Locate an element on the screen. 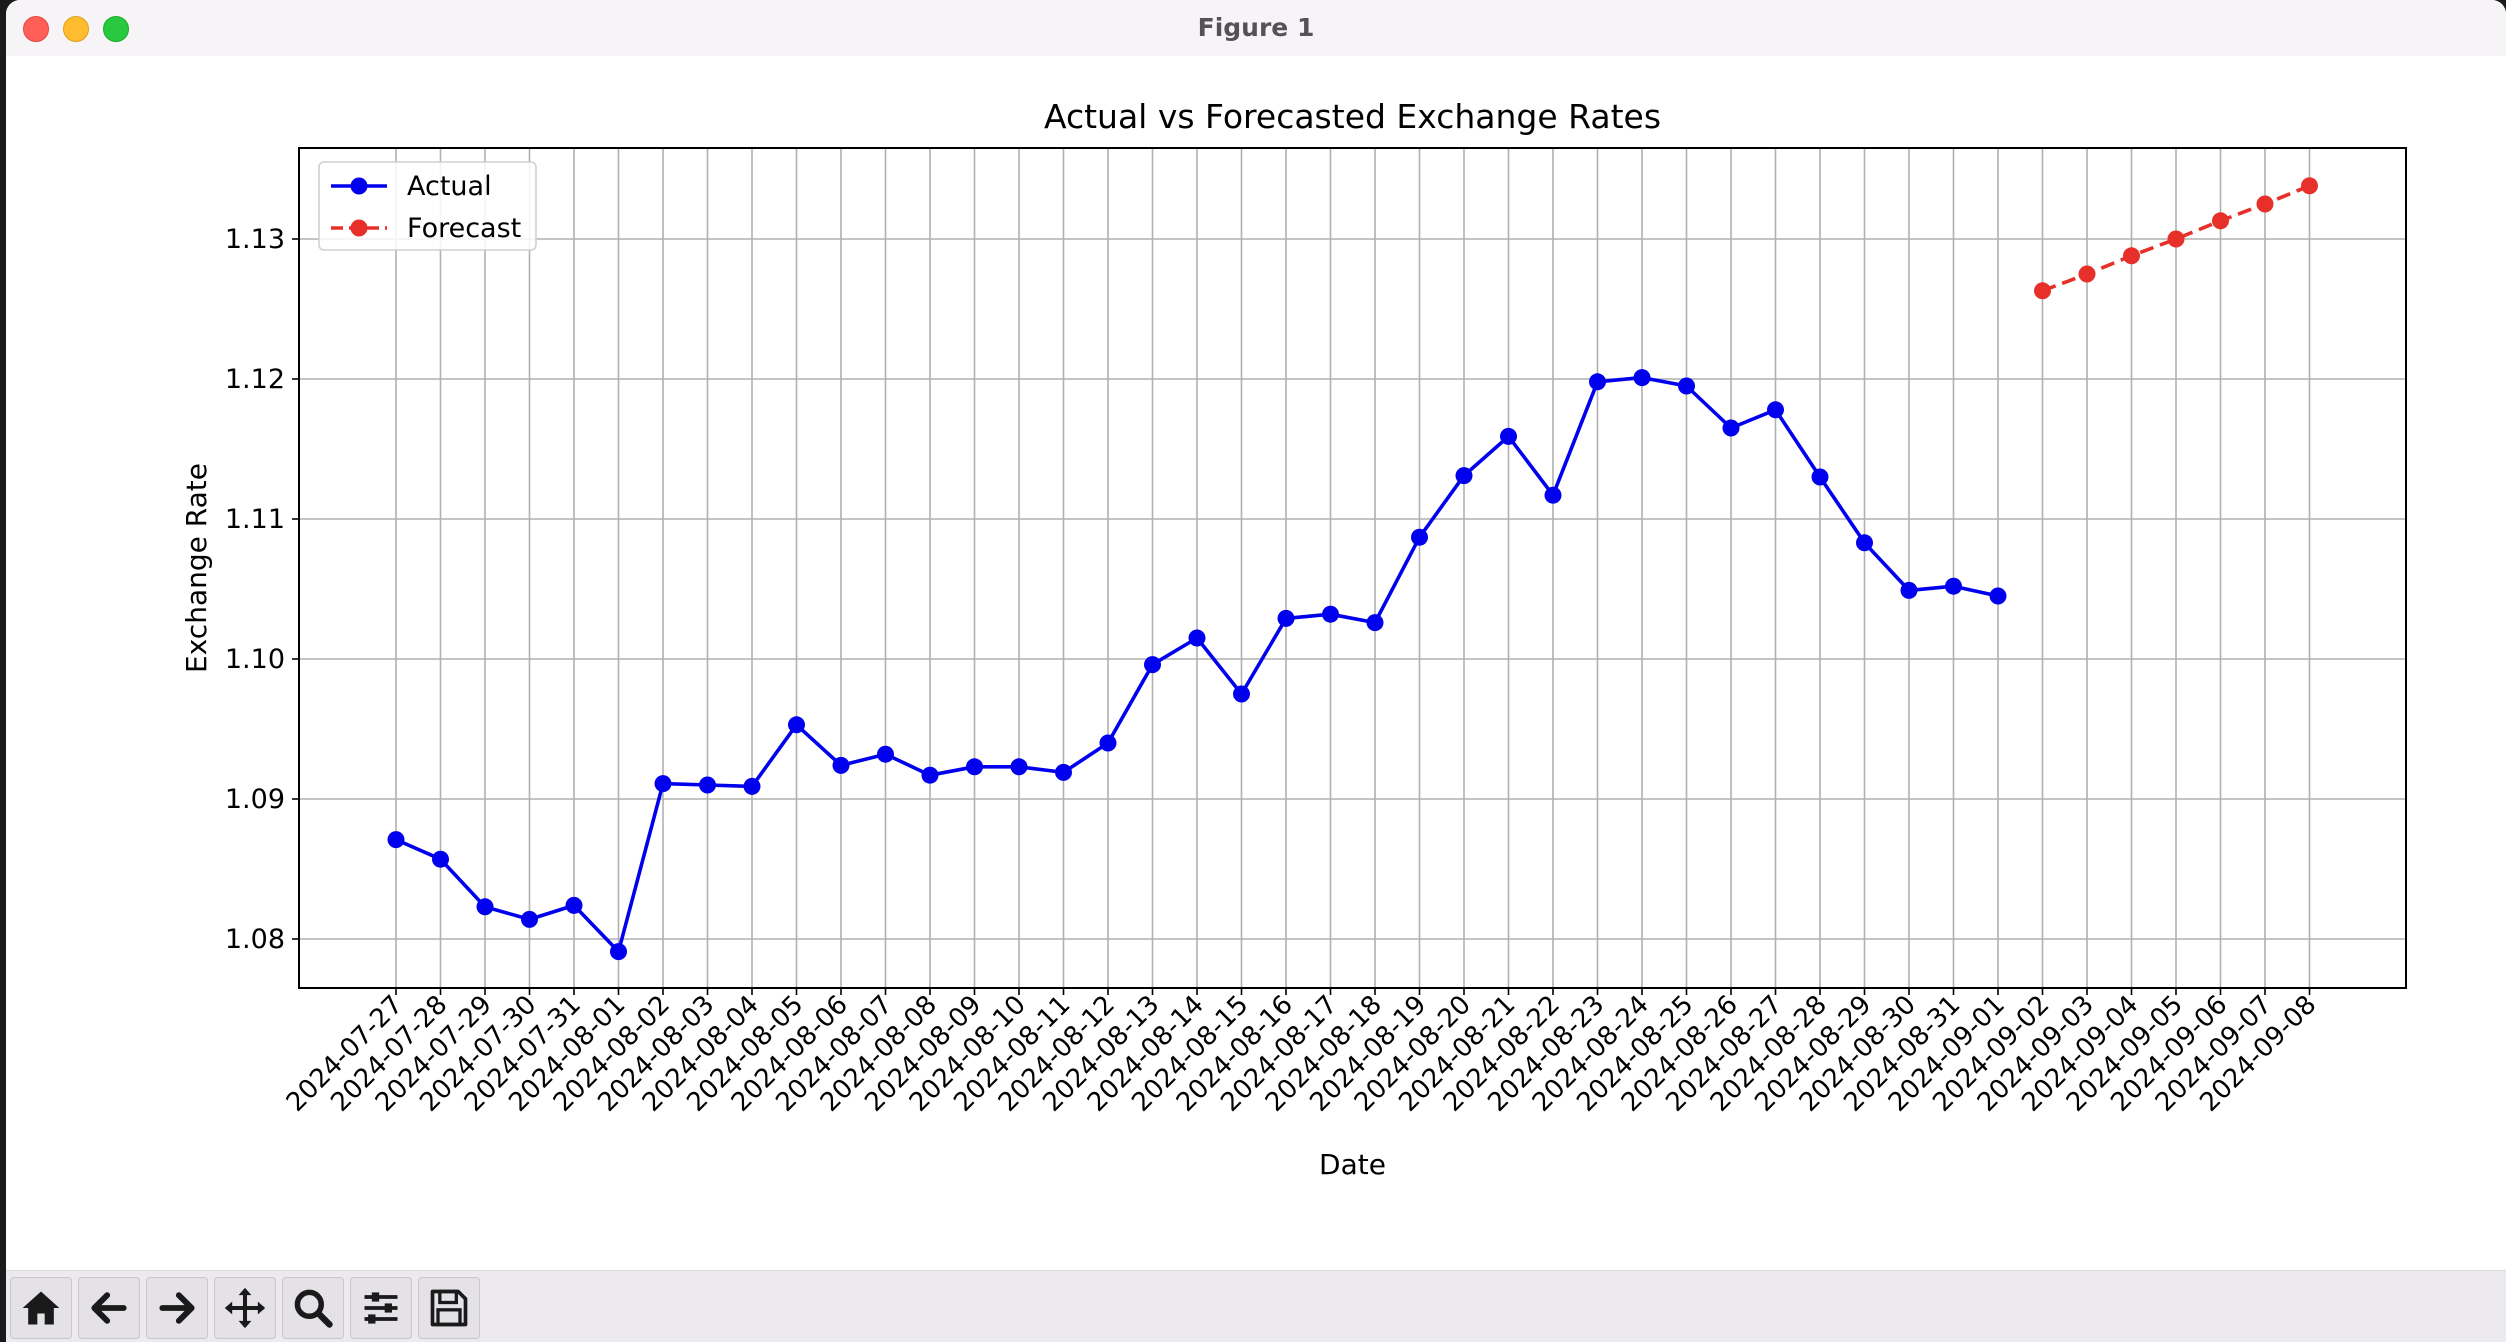 The width and height of the screenshot is (2506, 1342). pan-icon is located at coordinates (245, 1308).